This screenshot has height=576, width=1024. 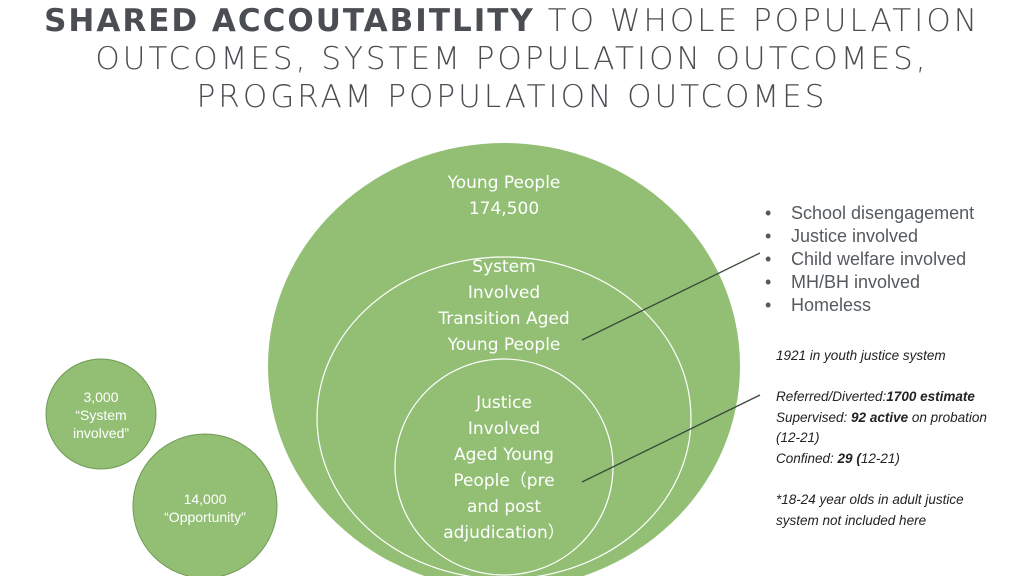 What do you see at coordinates (504, 429) in the screenshot?
I see `inner-label-line: Involved` at bounding box center [504, 429].